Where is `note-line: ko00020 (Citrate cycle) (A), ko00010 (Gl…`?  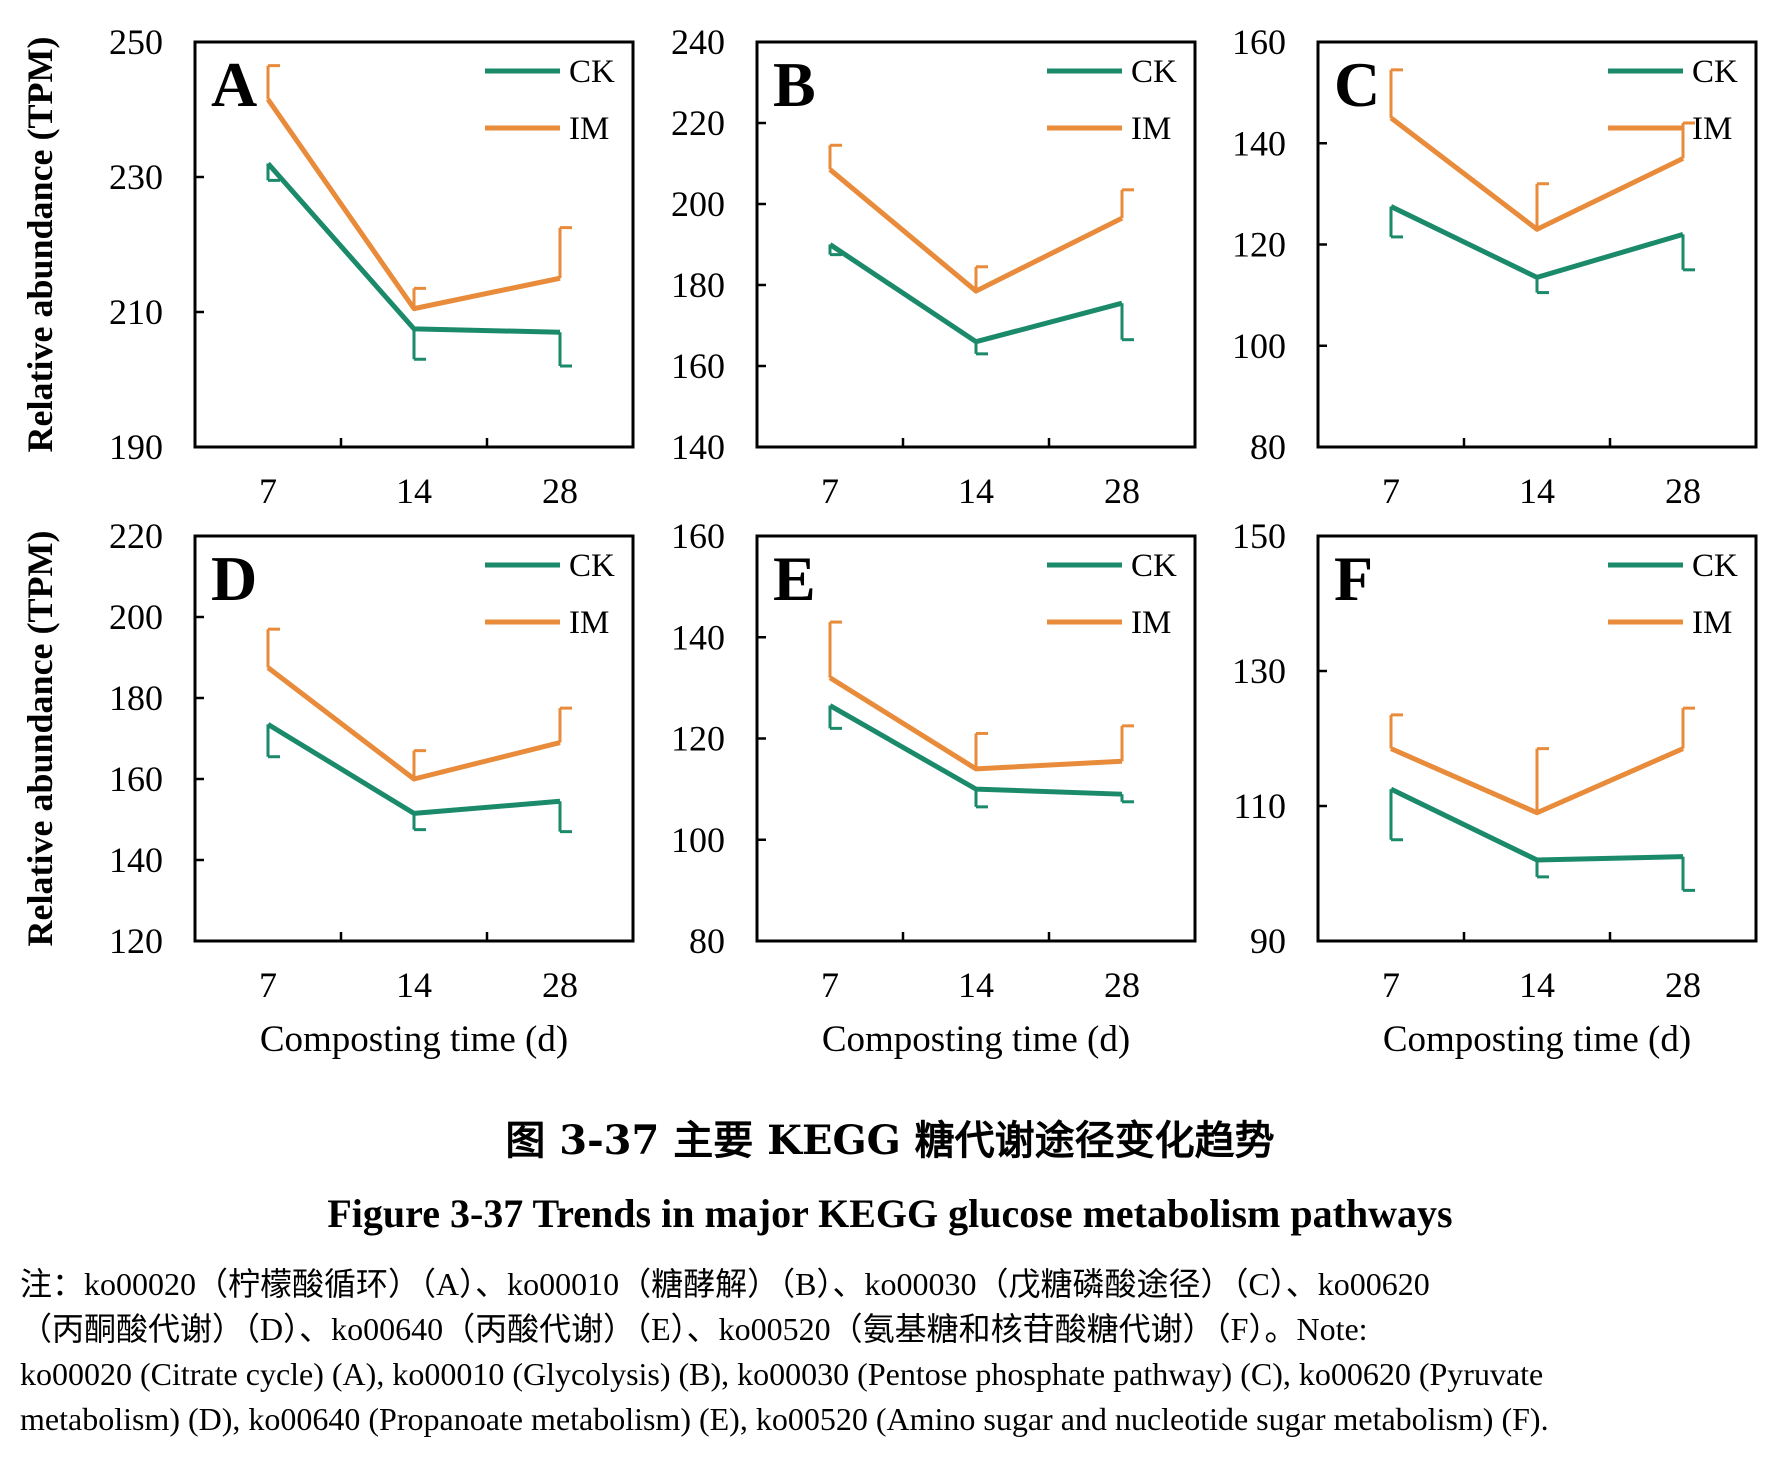 note-line: ko00020 (Citrate cycle) (A), ko00010 (Gl… is located at coordinates (782, 1374).